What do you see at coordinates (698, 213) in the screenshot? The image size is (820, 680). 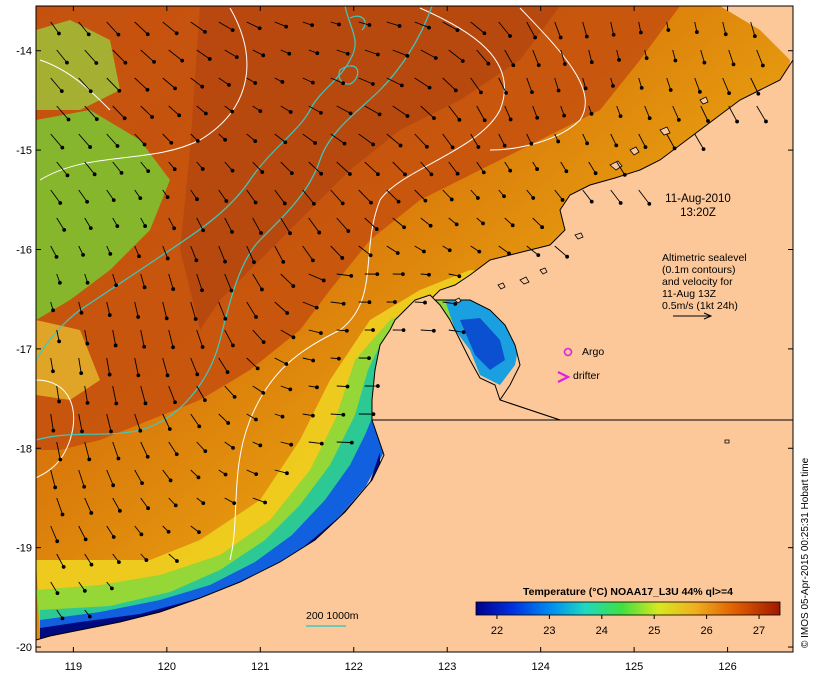 I see `datetime-line2: 13:20Z` at bounding box center [698, 213].